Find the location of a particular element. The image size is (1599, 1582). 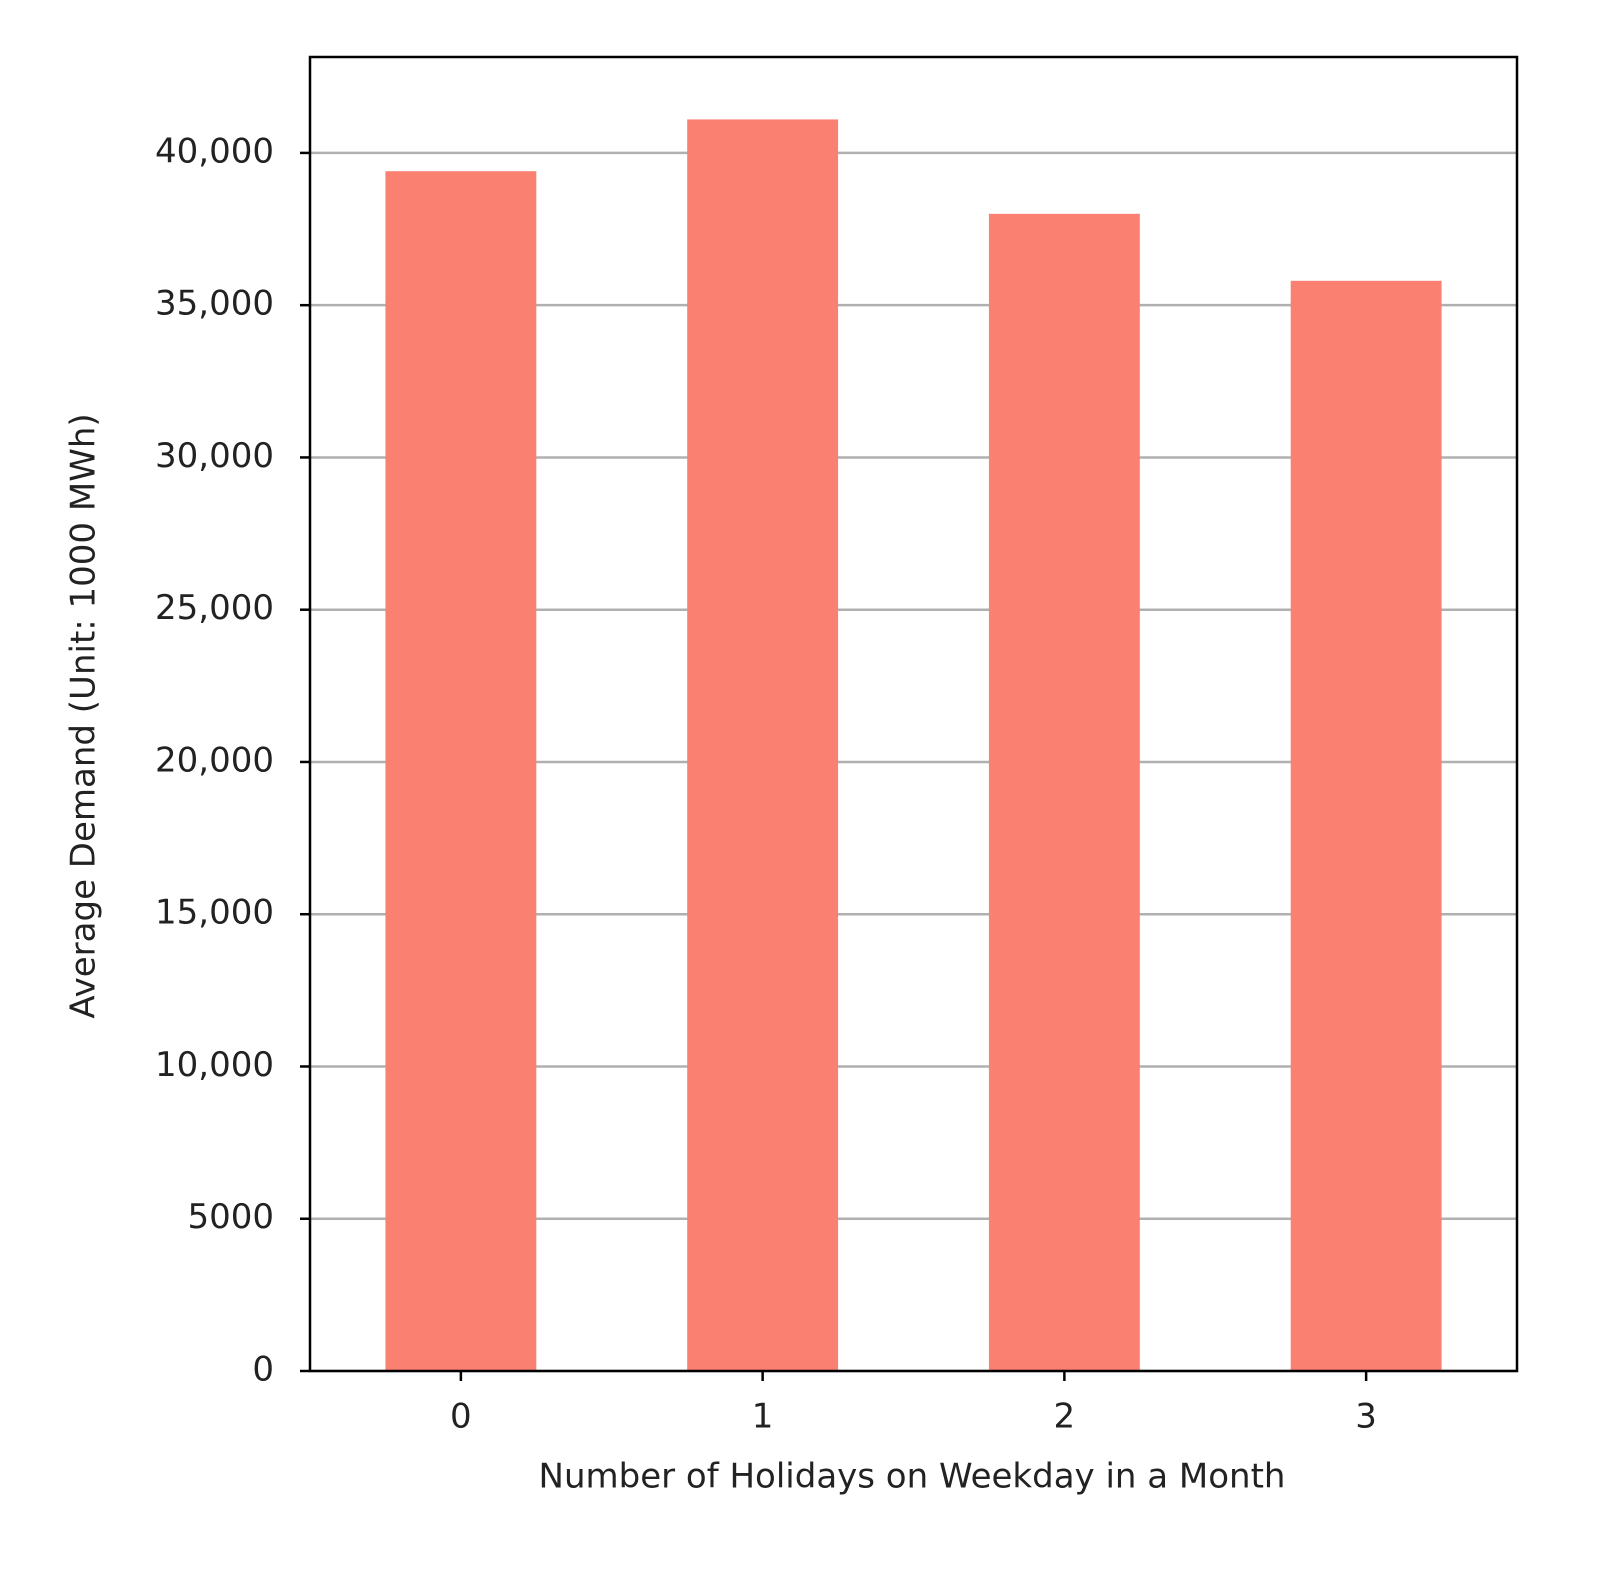

x-tick-label: 2 is located at coordinates (1065, 1417).